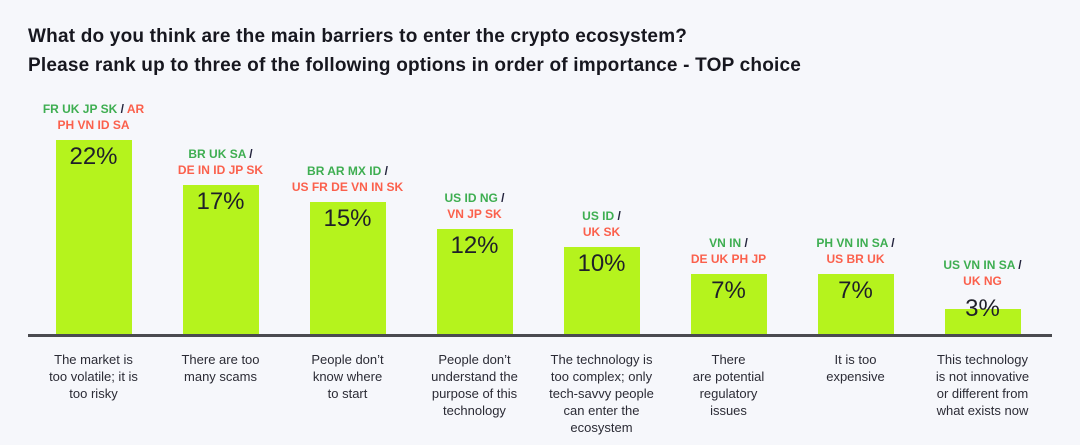 This screenshot has height=445, width=1080. Describe the element at coordinates (220, 201) in the screenshot. I see `bar-value-label: 17%` at that location.